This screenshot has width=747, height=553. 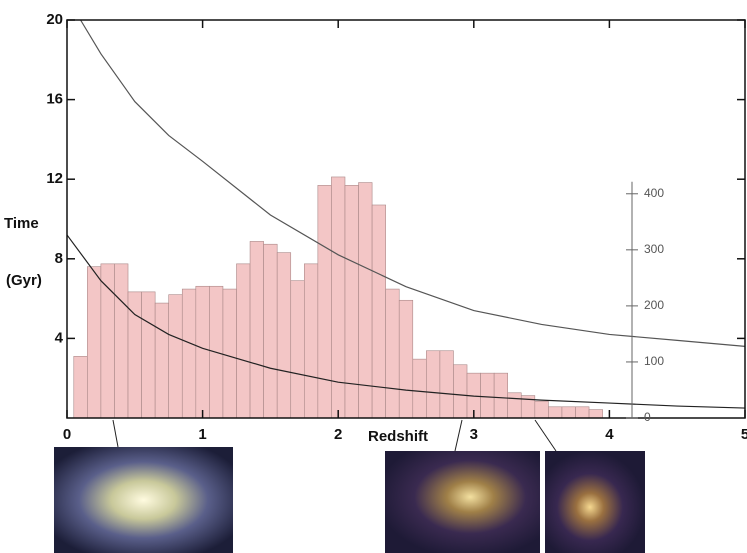 I want to click on y-tick-label: 12, so click(x=54, y=178).